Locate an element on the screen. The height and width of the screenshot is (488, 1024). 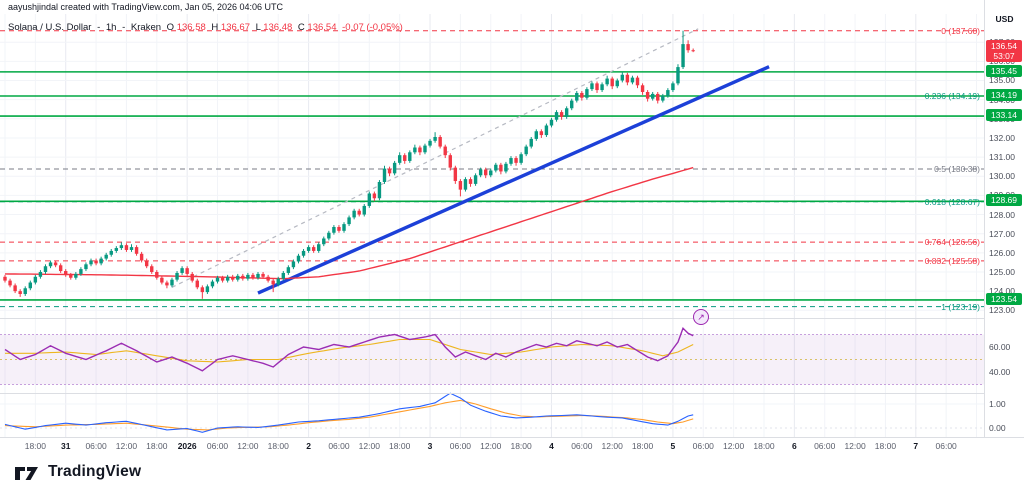
ohlc-close-label: C is located at coordinates (301, 27).